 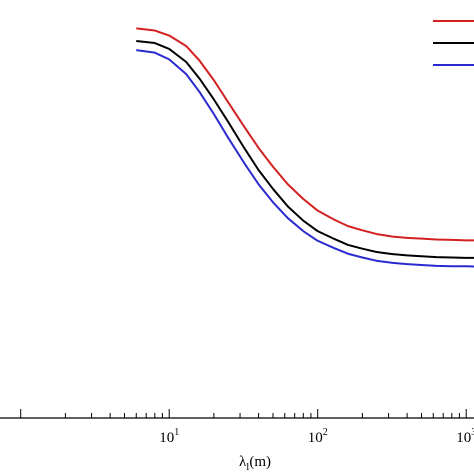 What do you see at coordinates (247, 427) in the screenshot?
I see `x-ticks: 1011021031` at bounding box center [247, 427].